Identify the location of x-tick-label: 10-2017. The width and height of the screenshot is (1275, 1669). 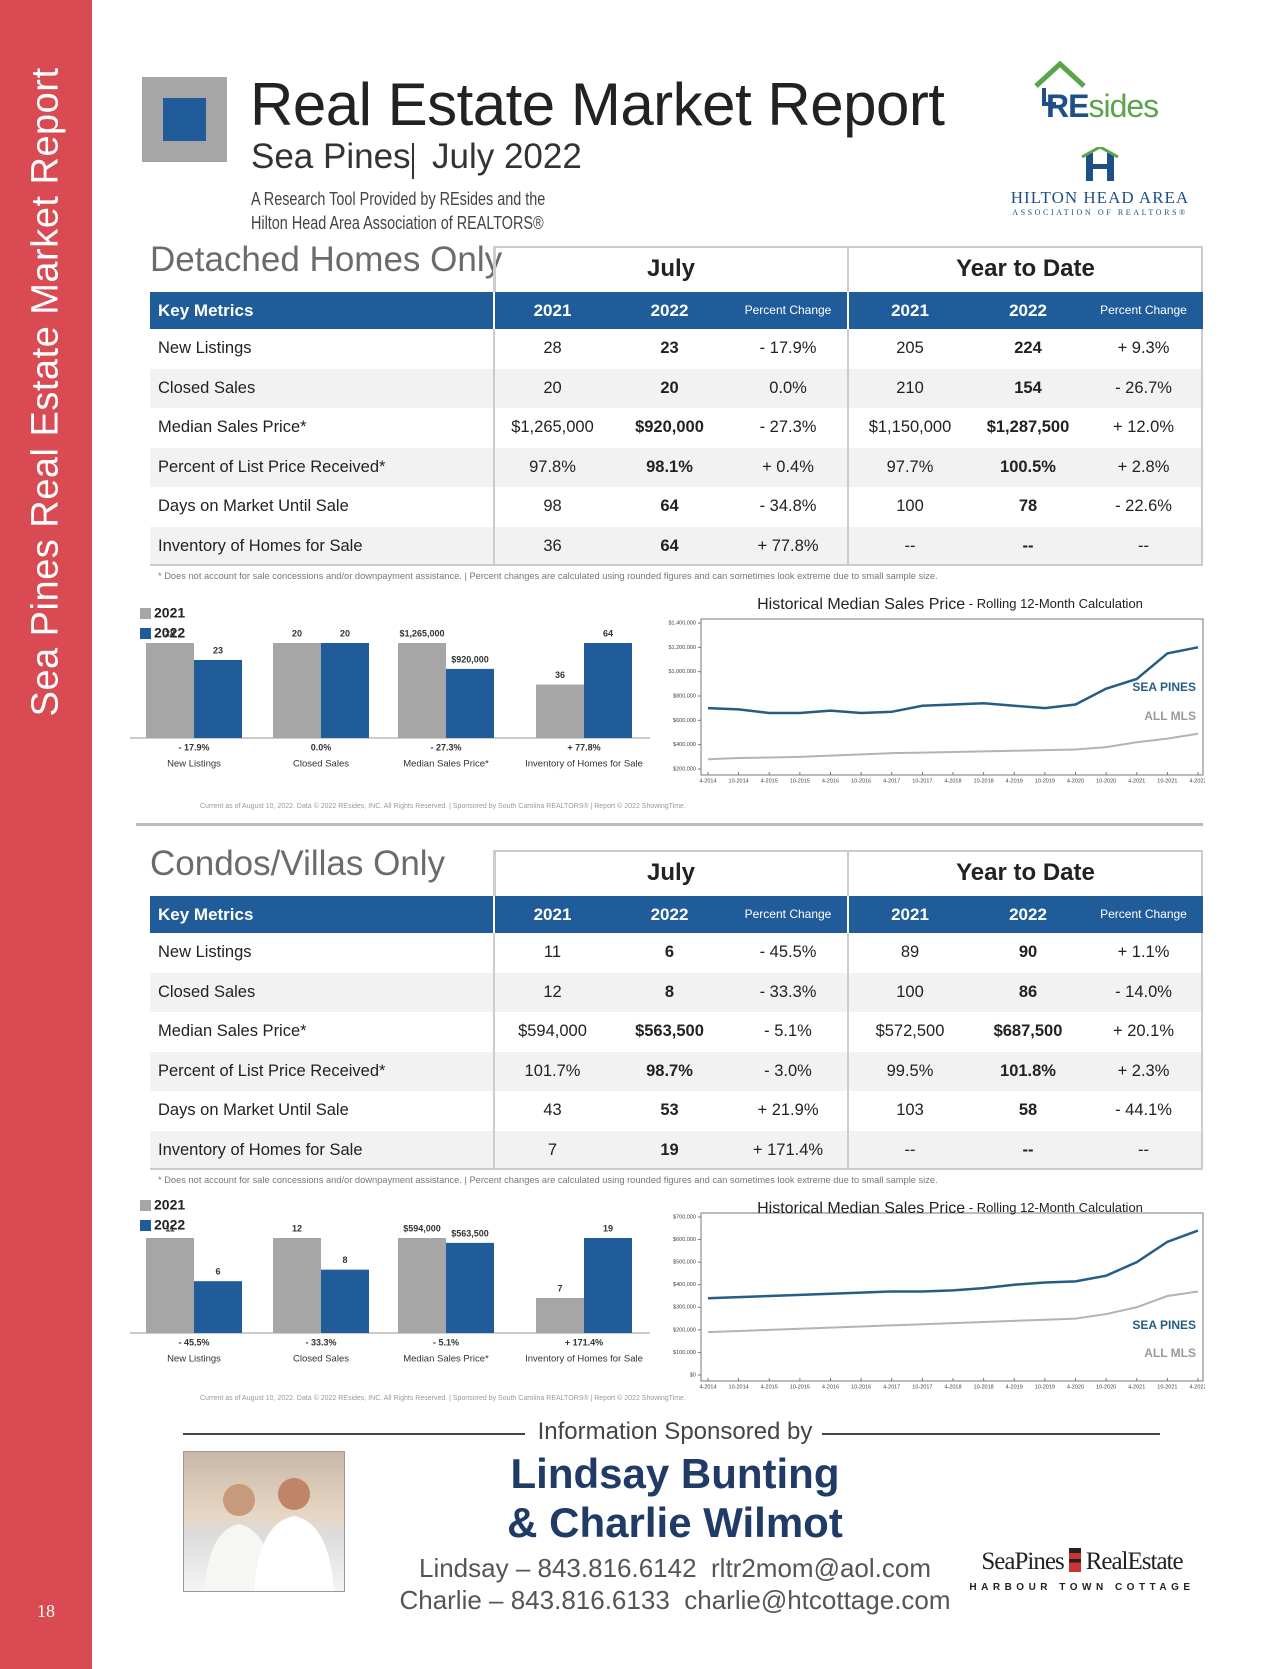
(922, 781).